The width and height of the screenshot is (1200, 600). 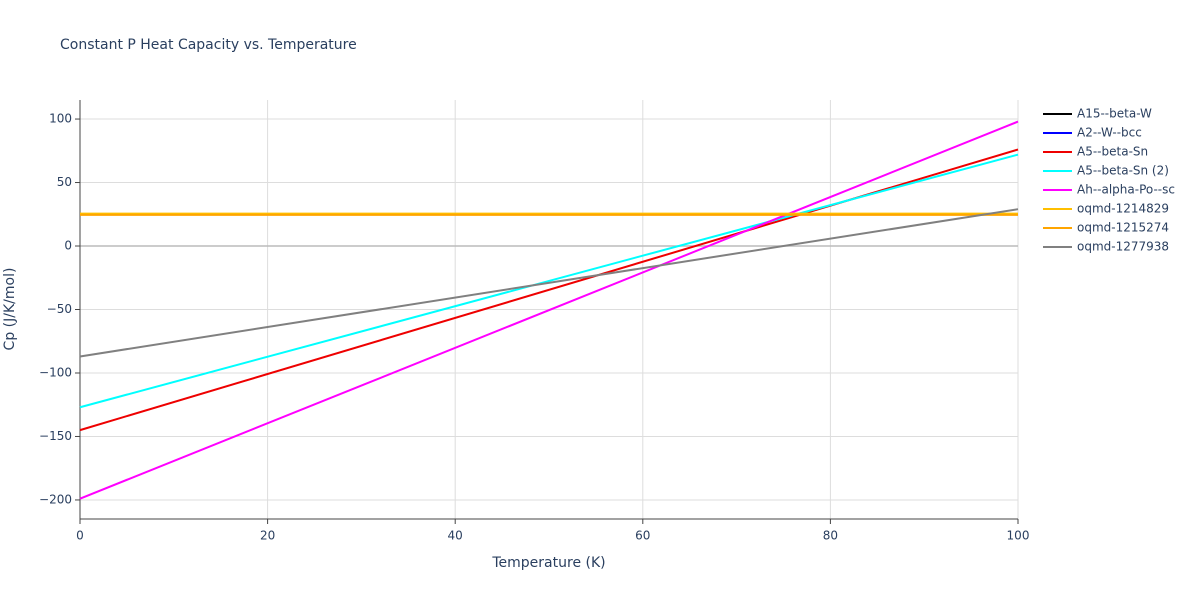 What do you see at coordinates (1126, 190) in the screenshot?
I see `legend-label: Ah--alpha-Po--sc` at bounding box center [1126, 190].